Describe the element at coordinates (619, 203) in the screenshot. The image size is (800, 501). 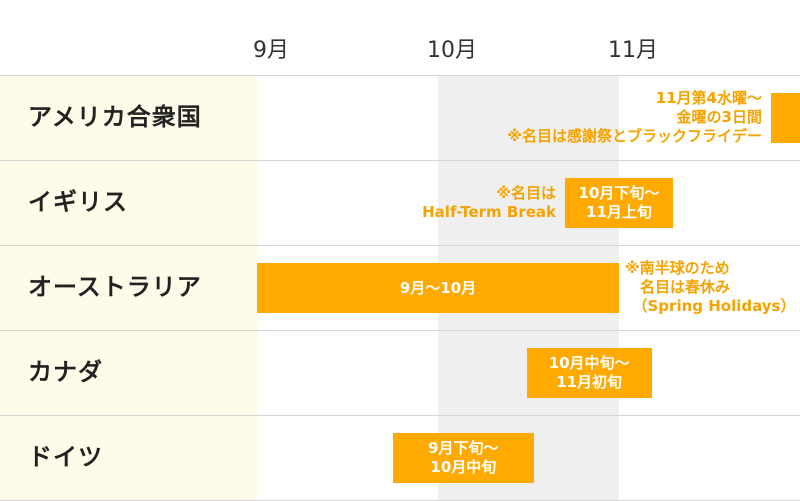
I see `holiday-bar: 10月下旬～ 11月上旬` at that location.